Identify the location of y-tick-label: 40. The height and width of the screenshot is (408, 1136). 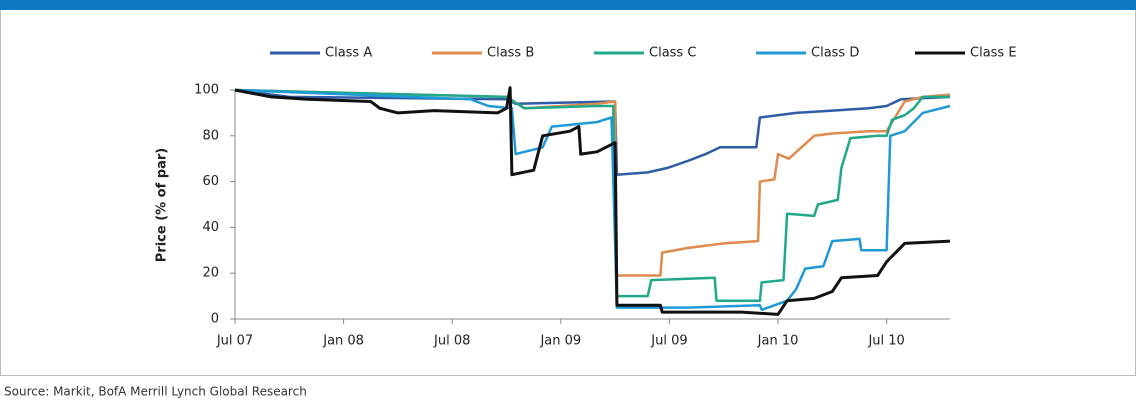
(210, 227).